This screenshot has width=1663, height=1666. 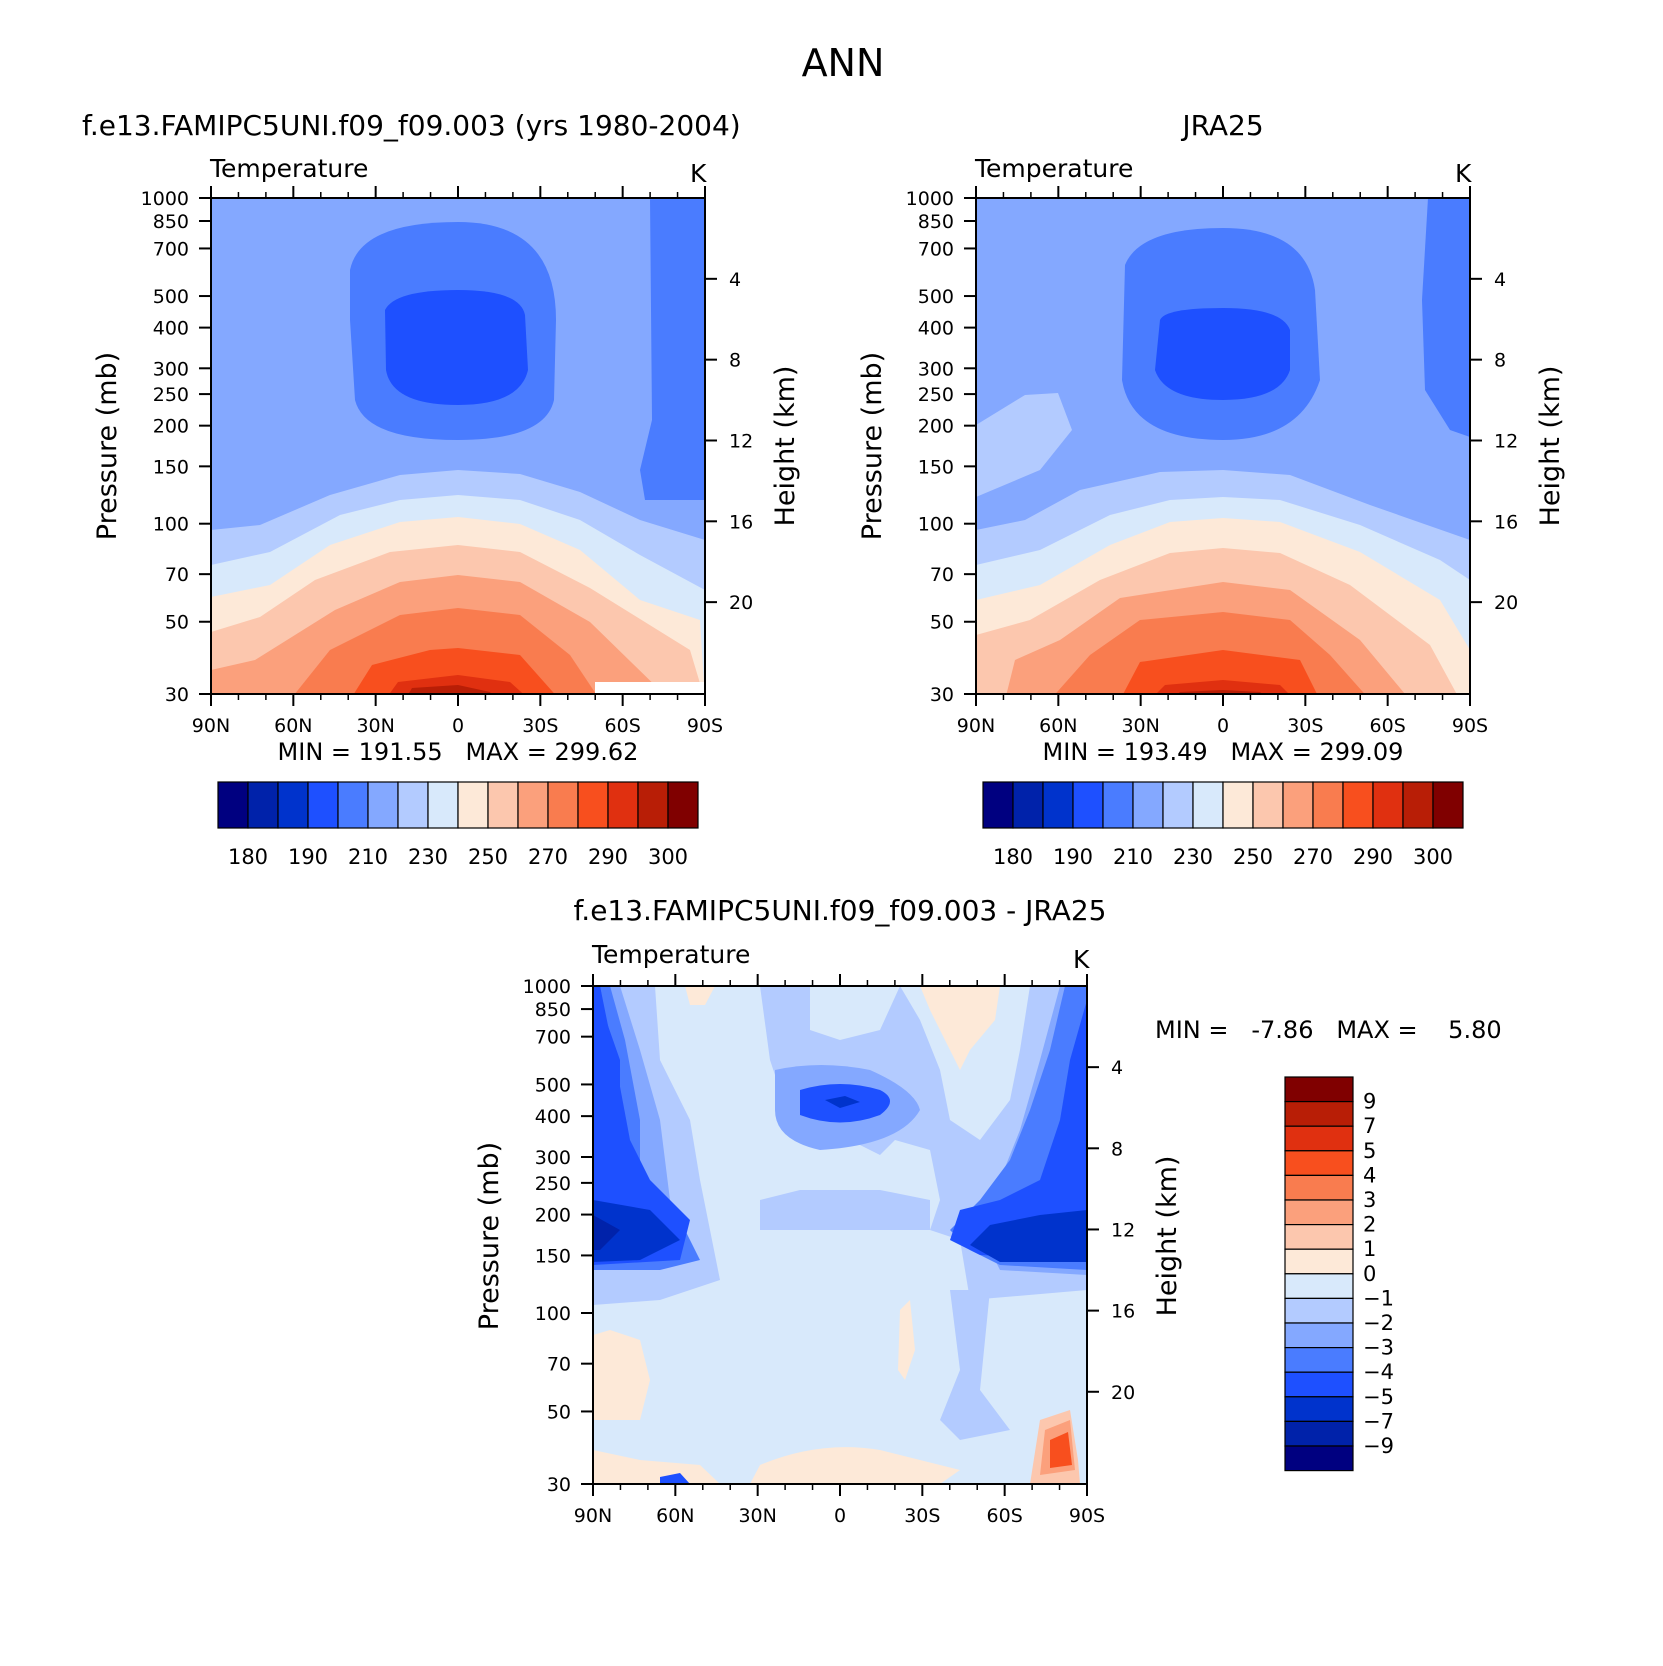 I want to click on y2-tick-label: 20, so click(x=1506, y=603).